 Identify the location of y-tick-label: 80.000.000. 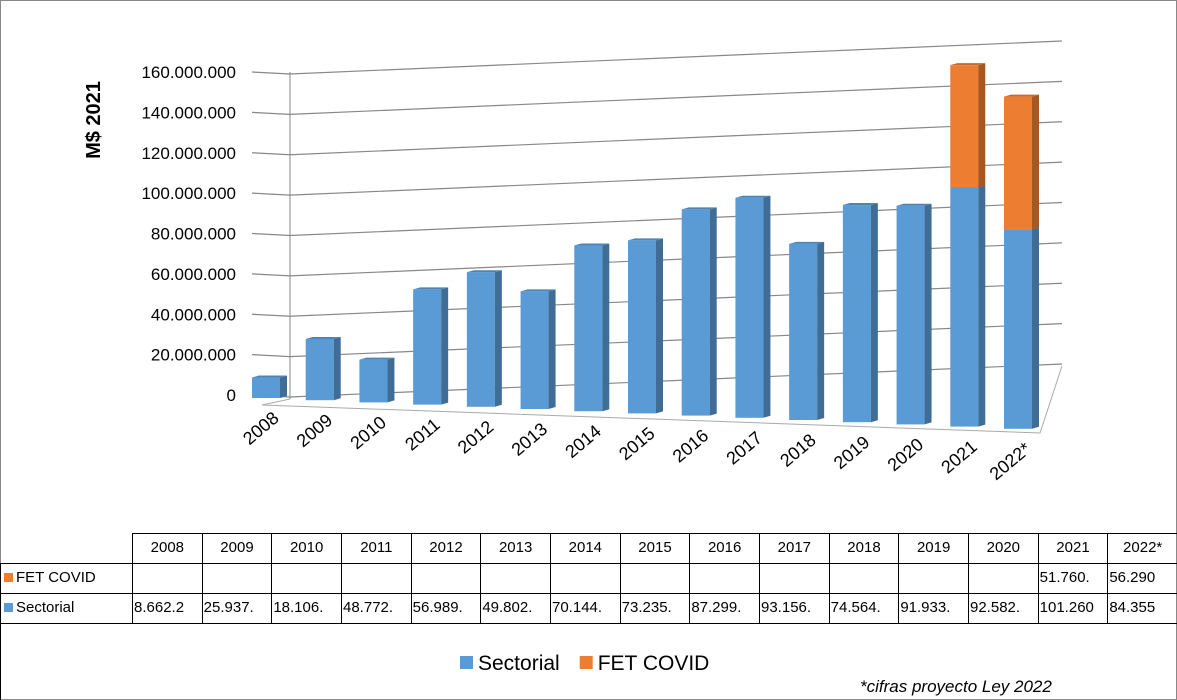
(193, 234).